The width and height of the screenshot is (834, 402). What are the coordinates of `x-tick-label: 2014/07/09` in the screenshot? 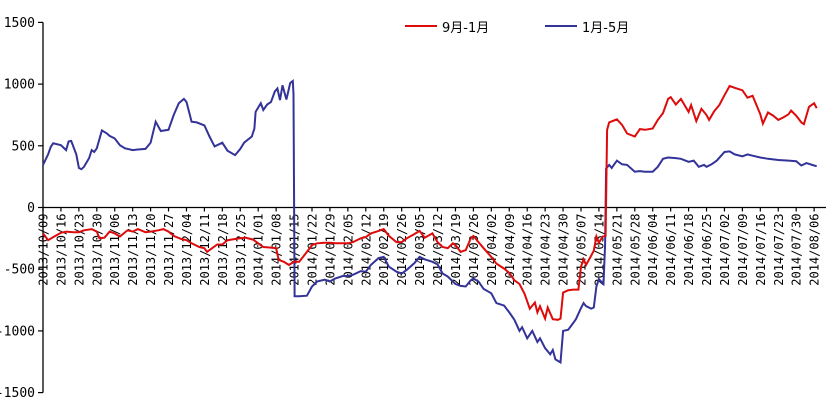 It's located at (743, 250).